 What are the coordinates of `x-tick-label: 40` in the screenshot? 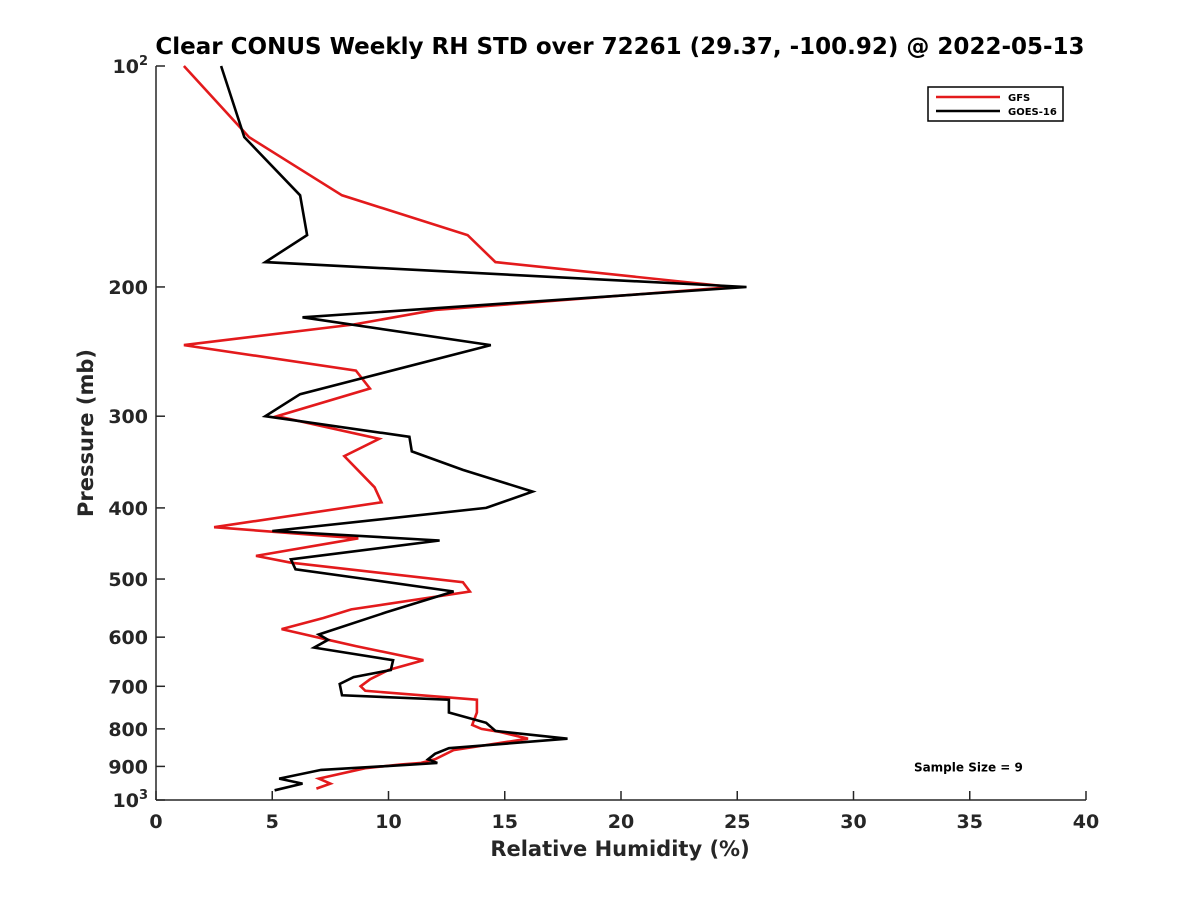 It's located at (1086, 822).